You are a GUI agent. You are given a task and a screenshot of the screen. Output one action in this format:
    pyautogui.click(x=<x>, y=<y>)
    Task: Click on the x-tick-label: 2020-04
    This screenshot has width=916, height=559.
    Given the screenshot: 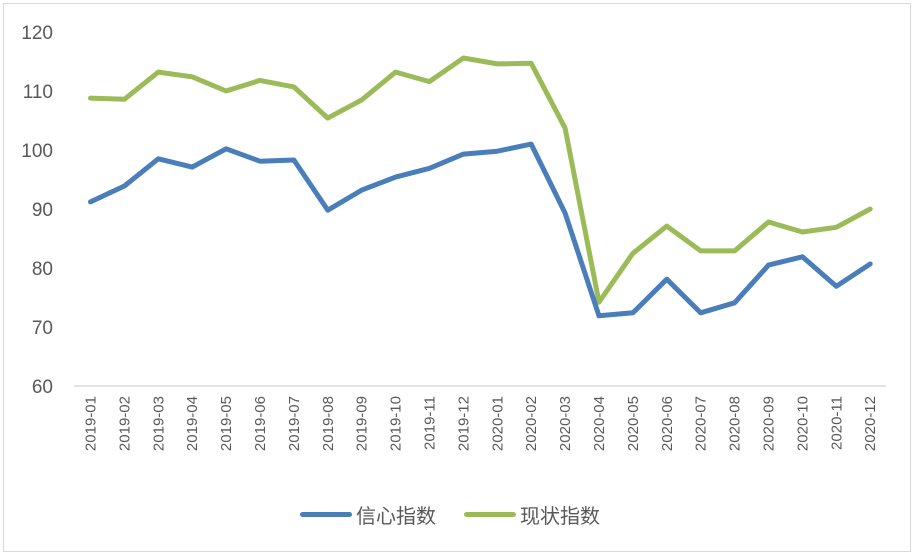 What is the action you would take?
    pyautogui.click(x=599, y=423)
    